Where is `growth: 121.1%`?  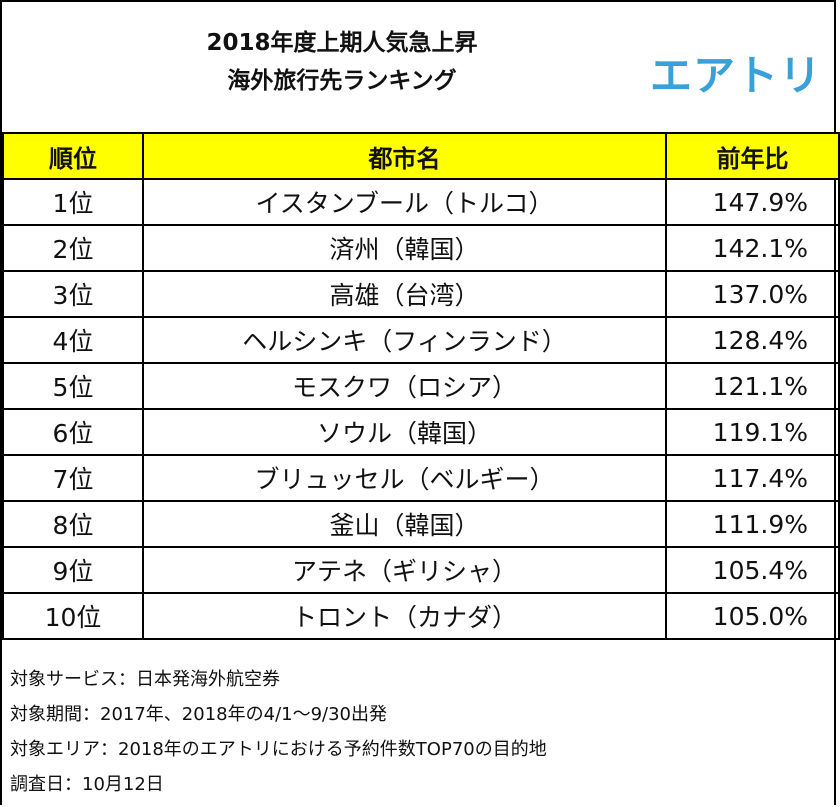
growth: 121.1% is located at coordinates (752, 386).